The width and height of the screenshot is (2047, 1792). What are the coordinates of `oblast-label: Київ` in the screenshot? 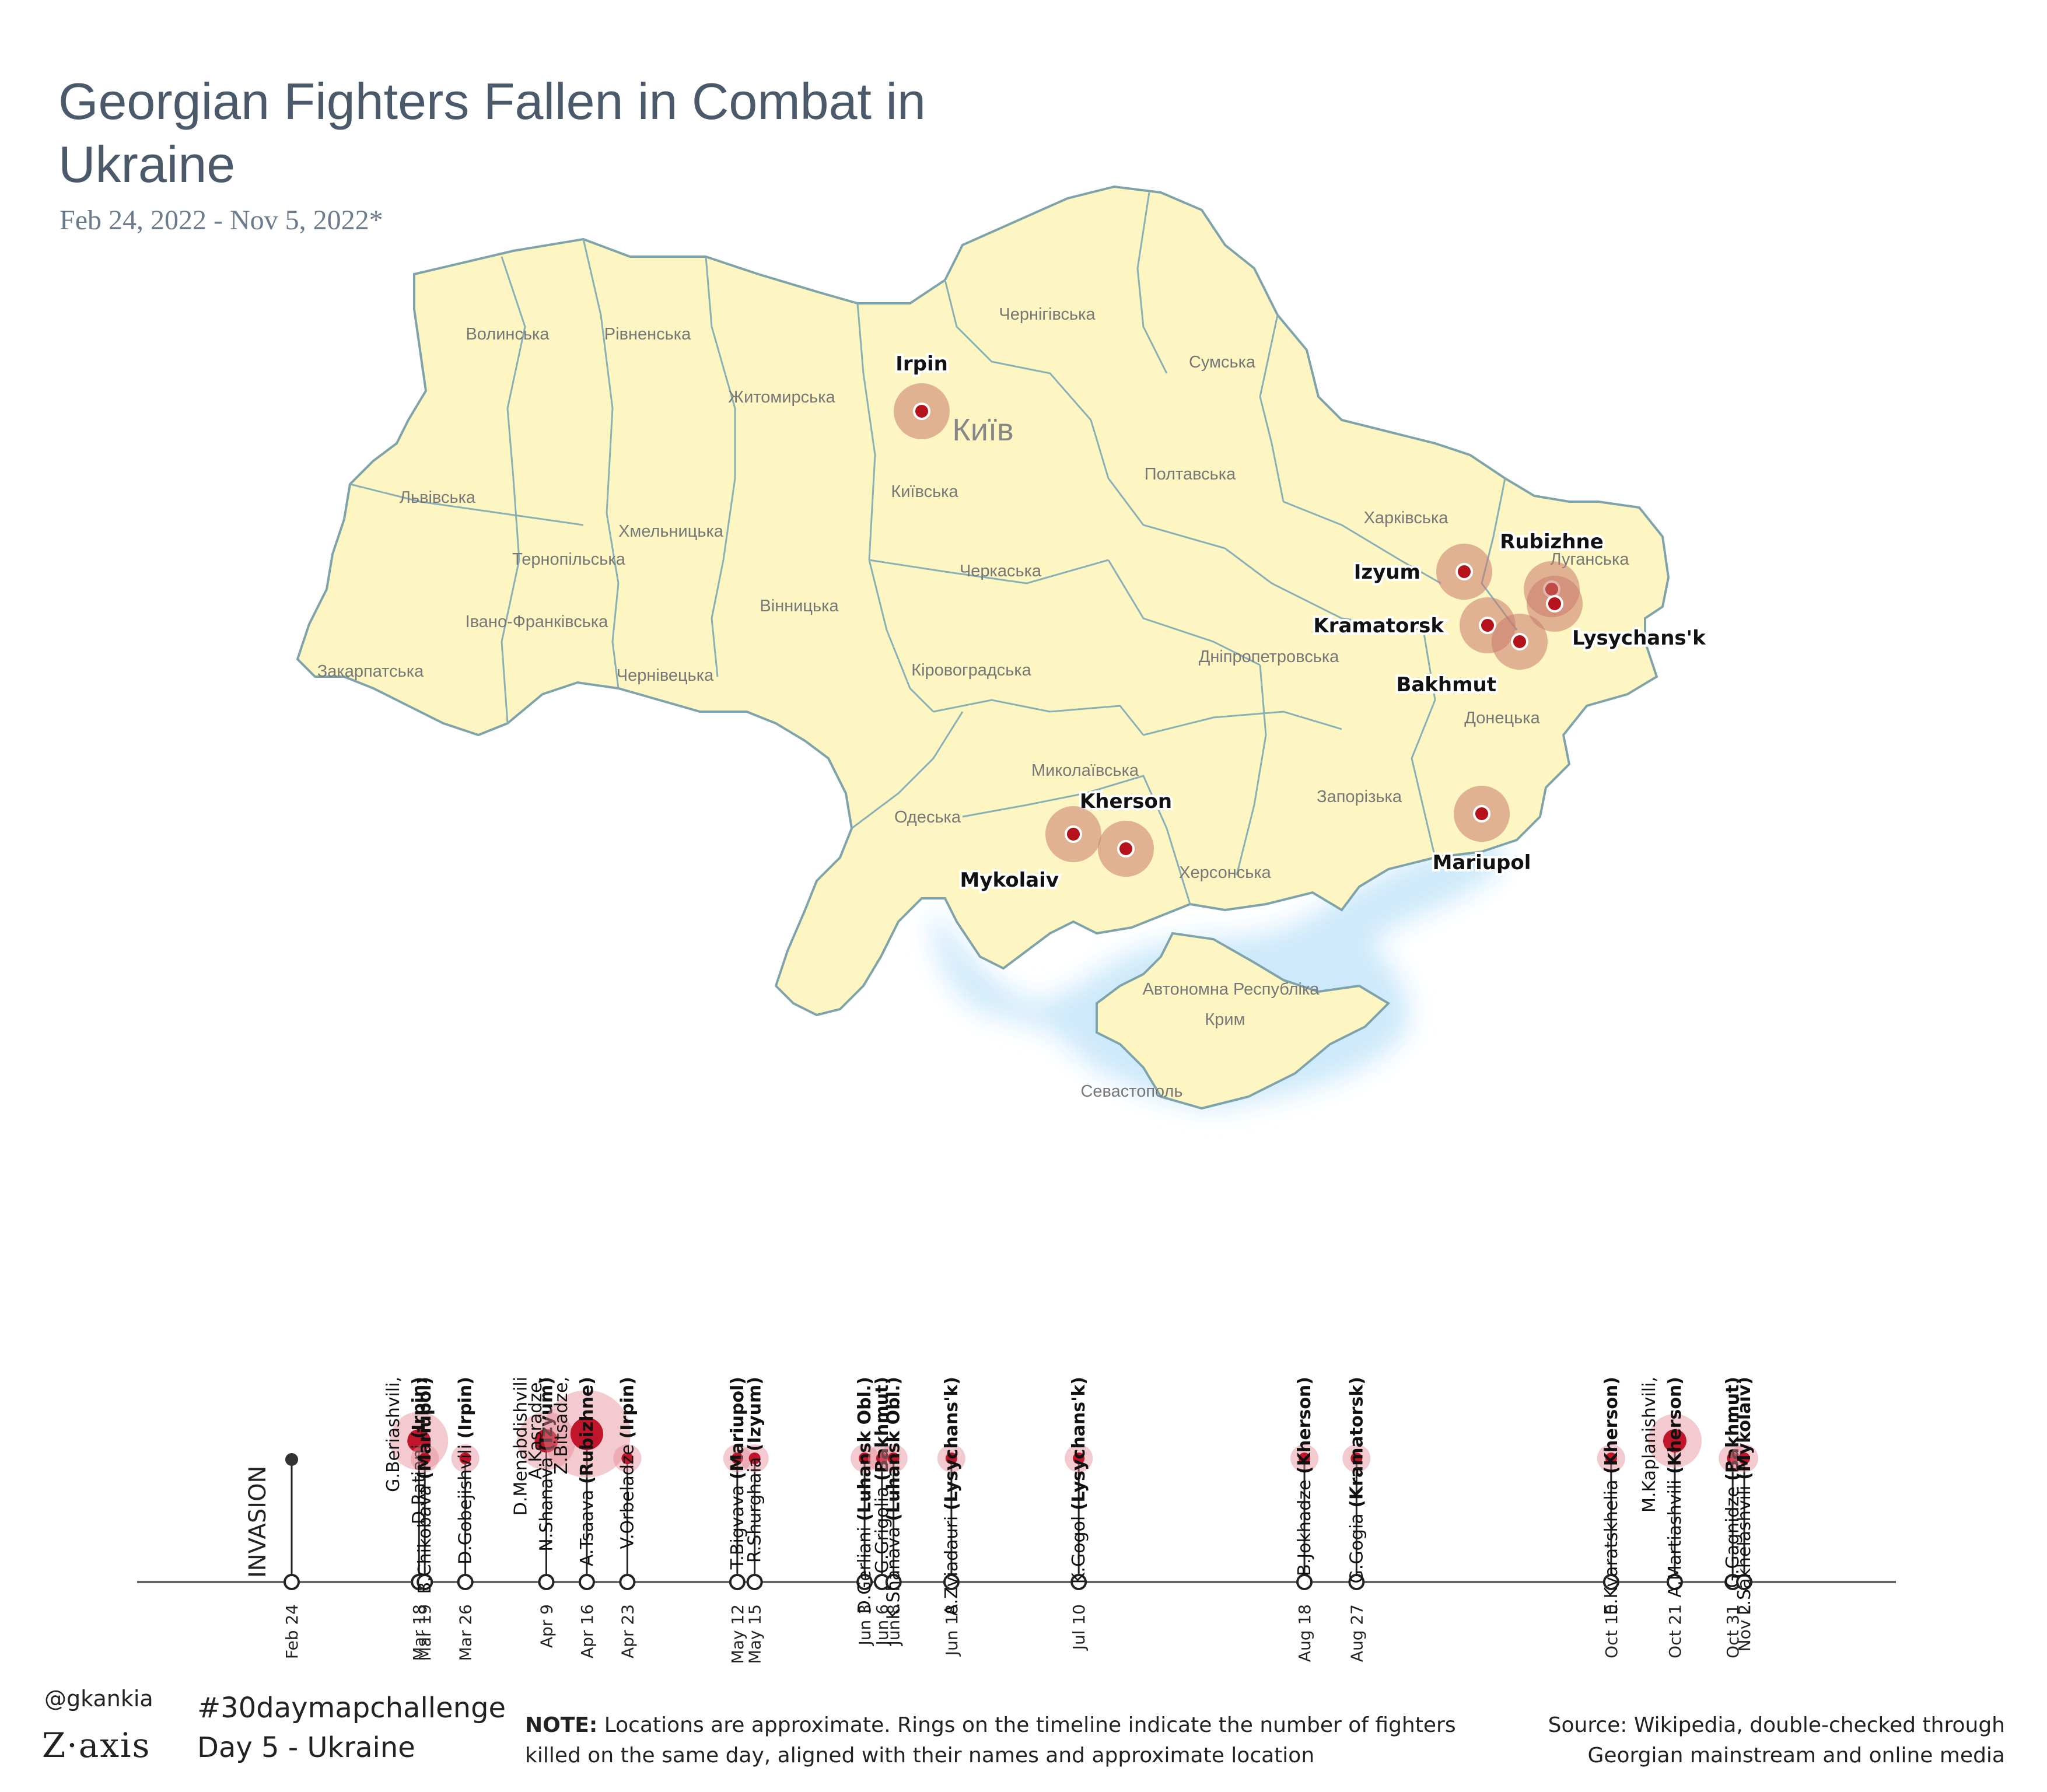 It's located at (982, 429).